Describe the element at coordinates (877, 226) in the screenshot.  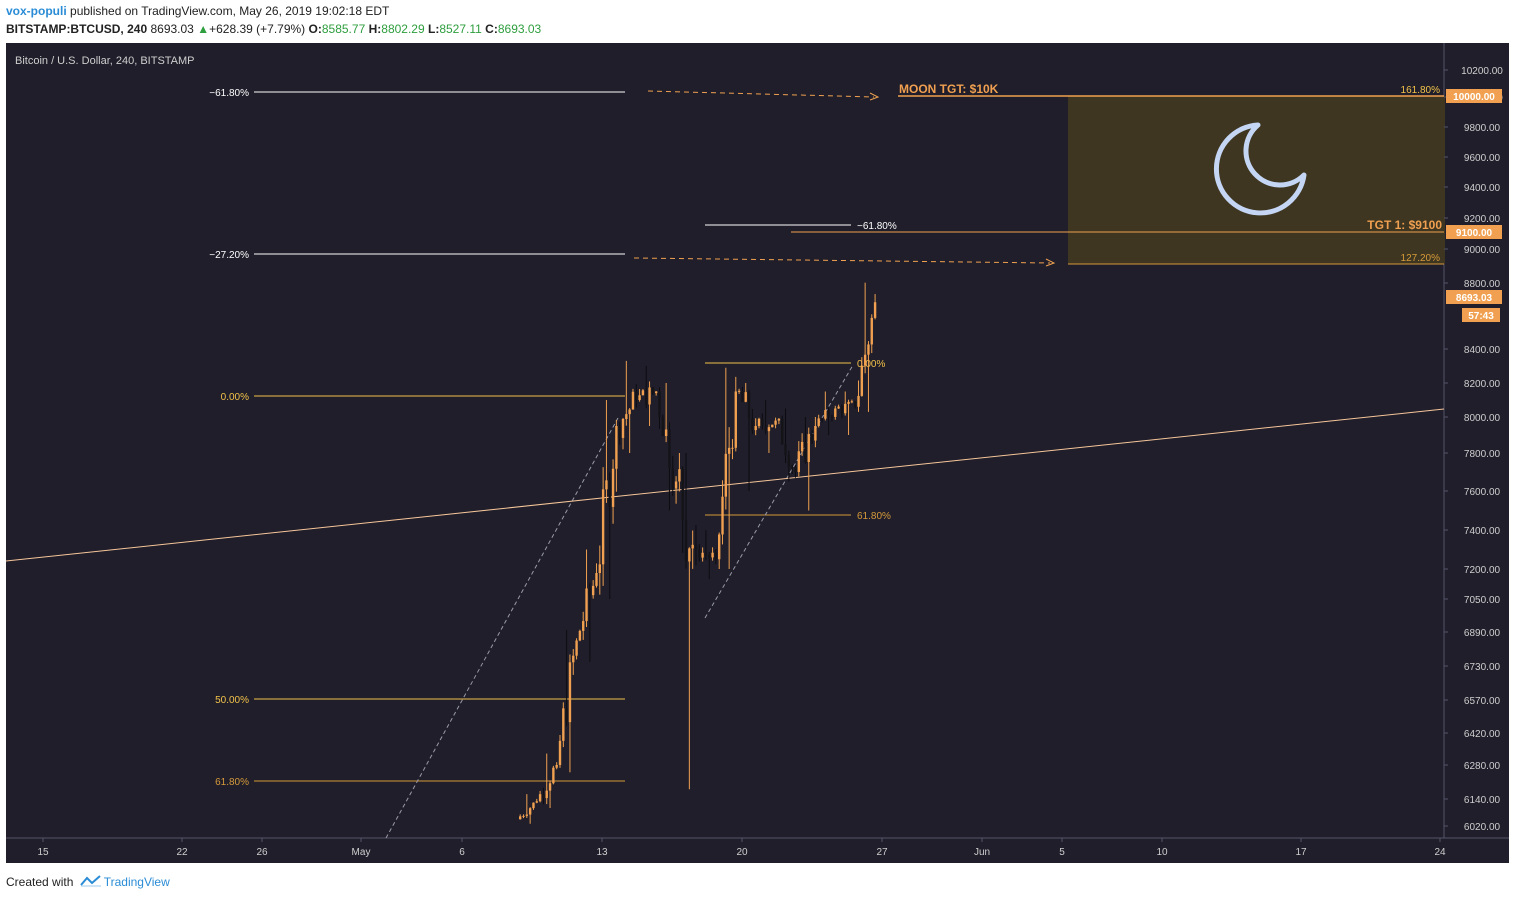
I see `fib2-ext-label: −61.80%` at that location.